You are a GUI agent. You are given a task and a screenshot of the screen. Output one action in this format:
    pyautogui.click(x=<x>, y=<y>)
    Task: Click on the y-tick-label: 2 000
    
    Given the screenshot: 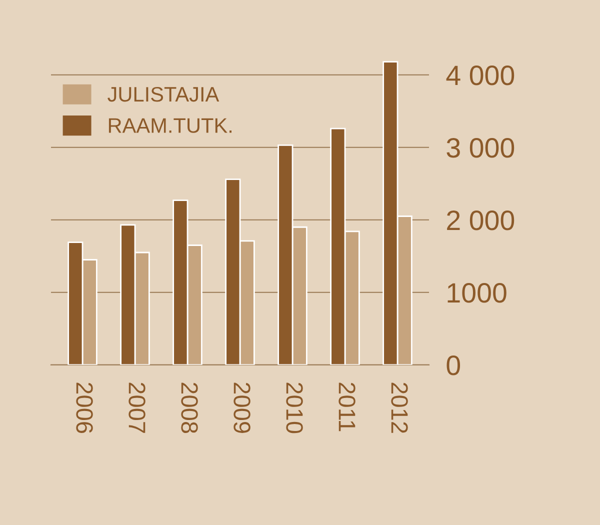 What is the action you would take?
    pyautogui.click(x=480, y=220)
    